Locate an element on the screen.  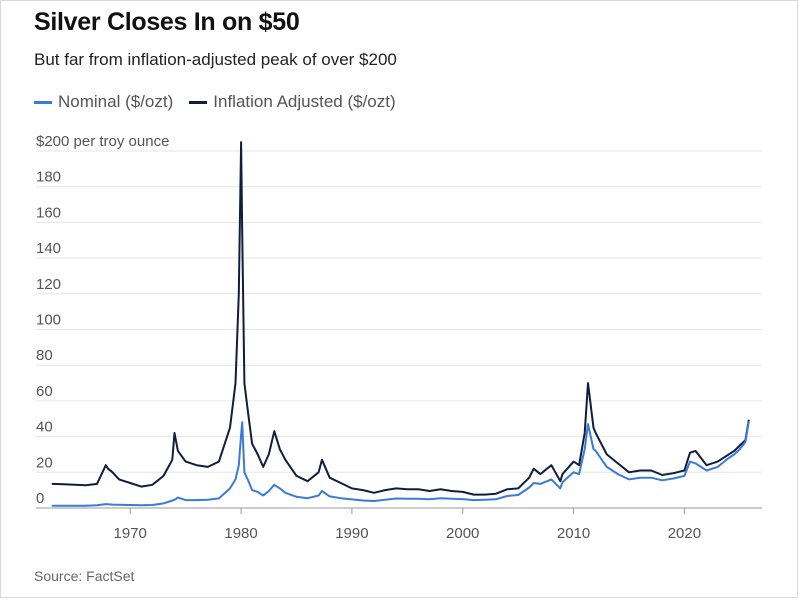
y-tick-label-100: 100 is located at coordinates (48, 320).